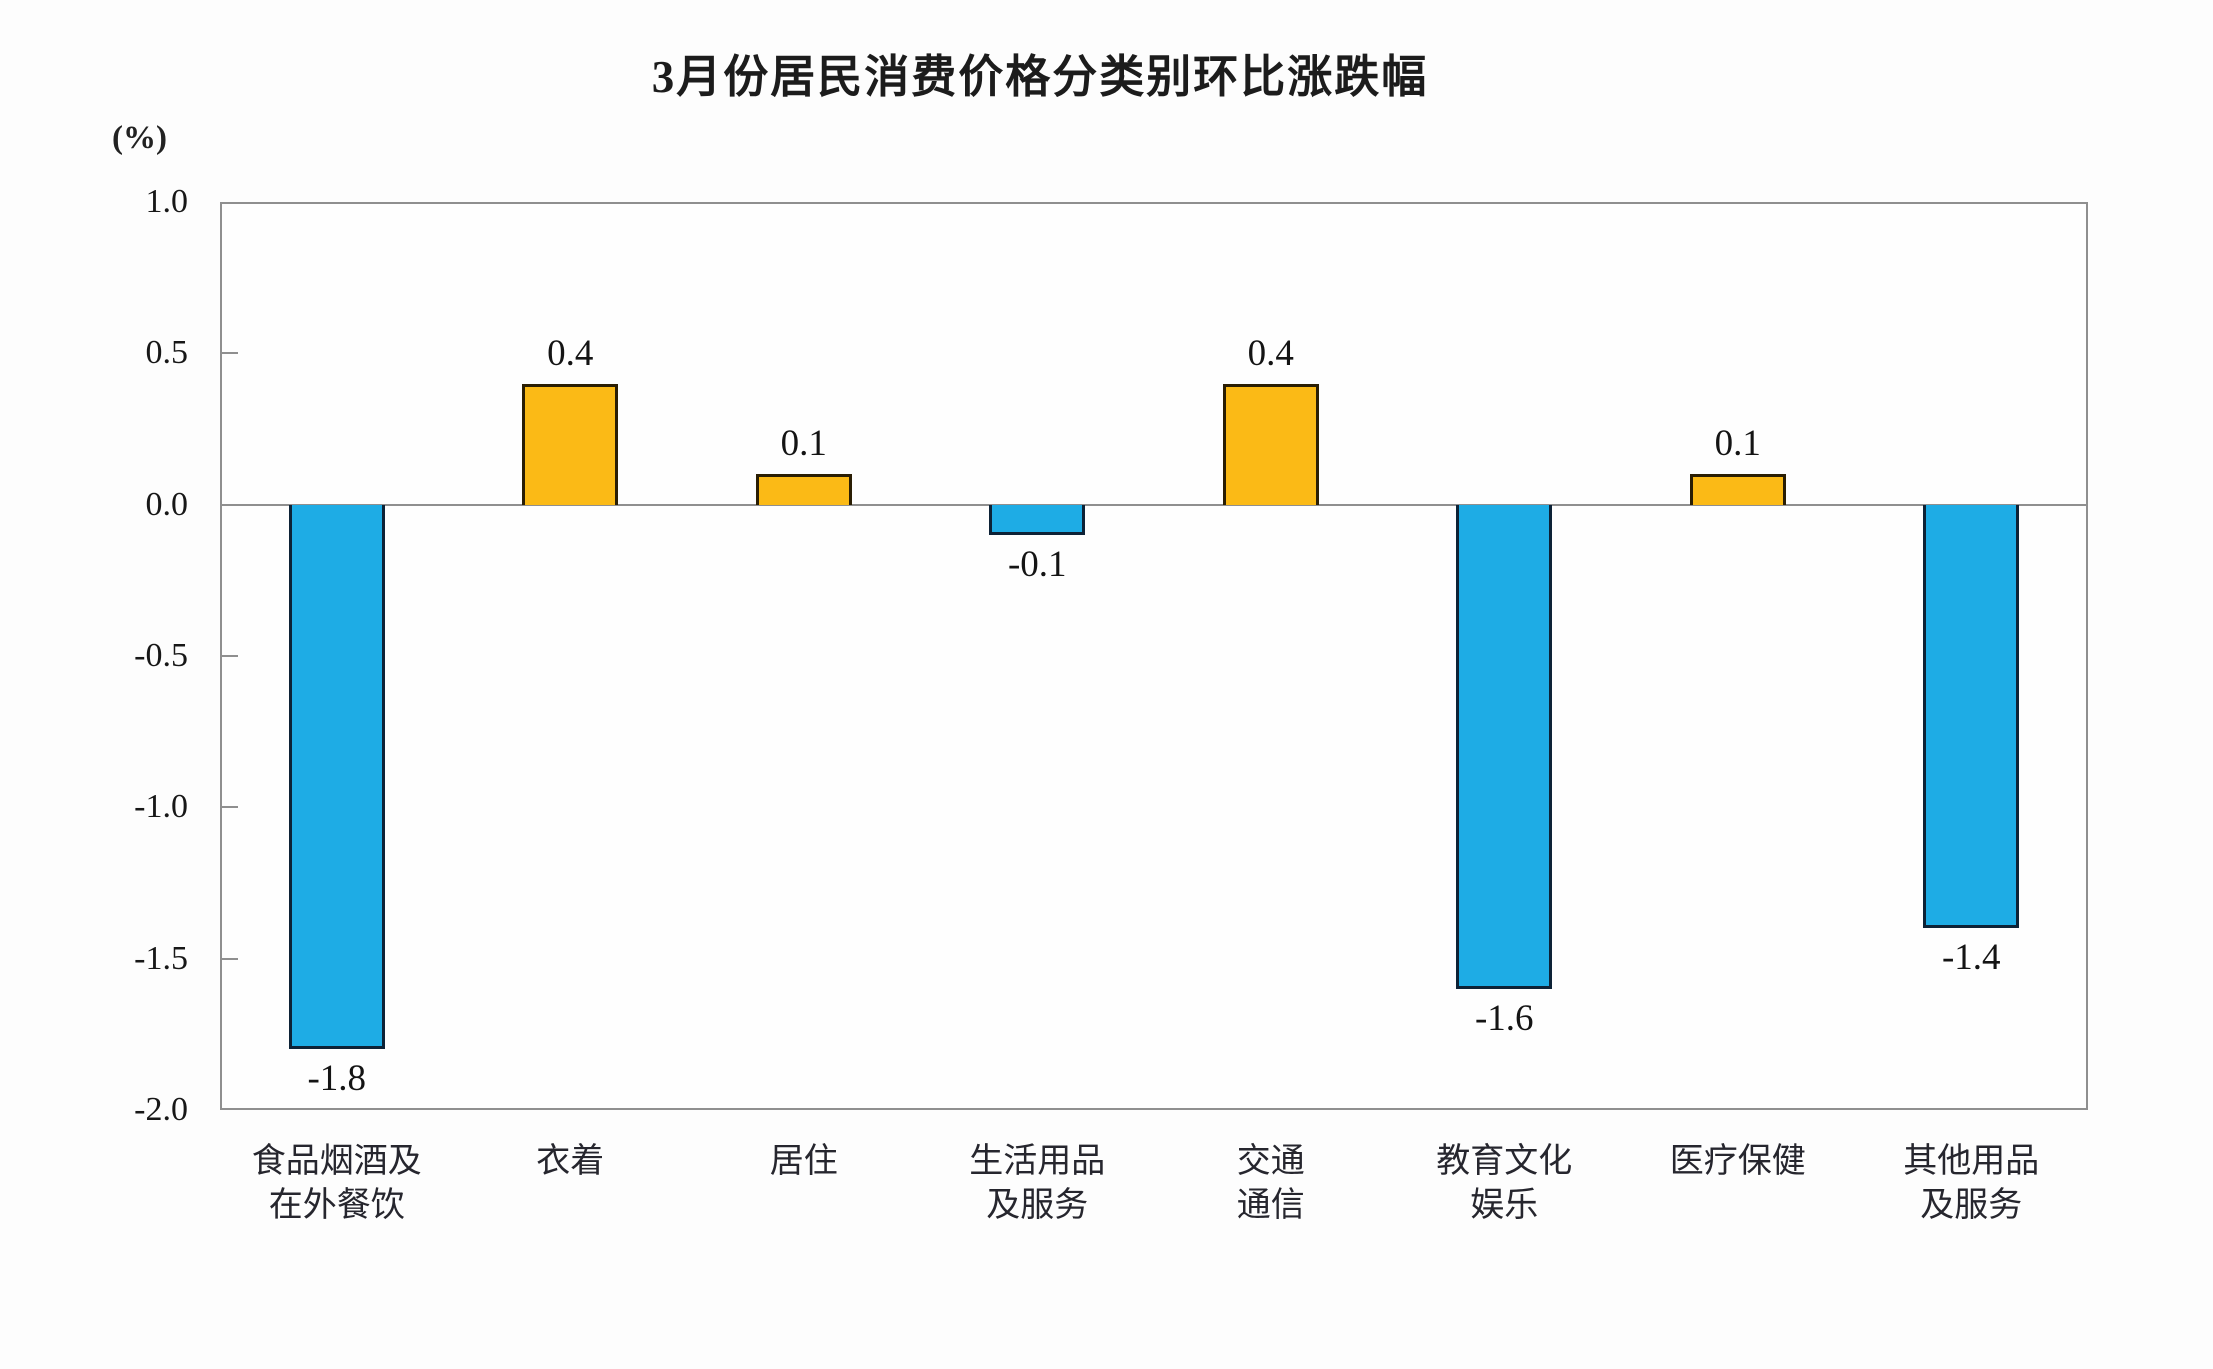 Image resolution: width=2213 pixels, height=1369 pixels. I want to click on bar-value-label: -1.8, so click(337, 1079).